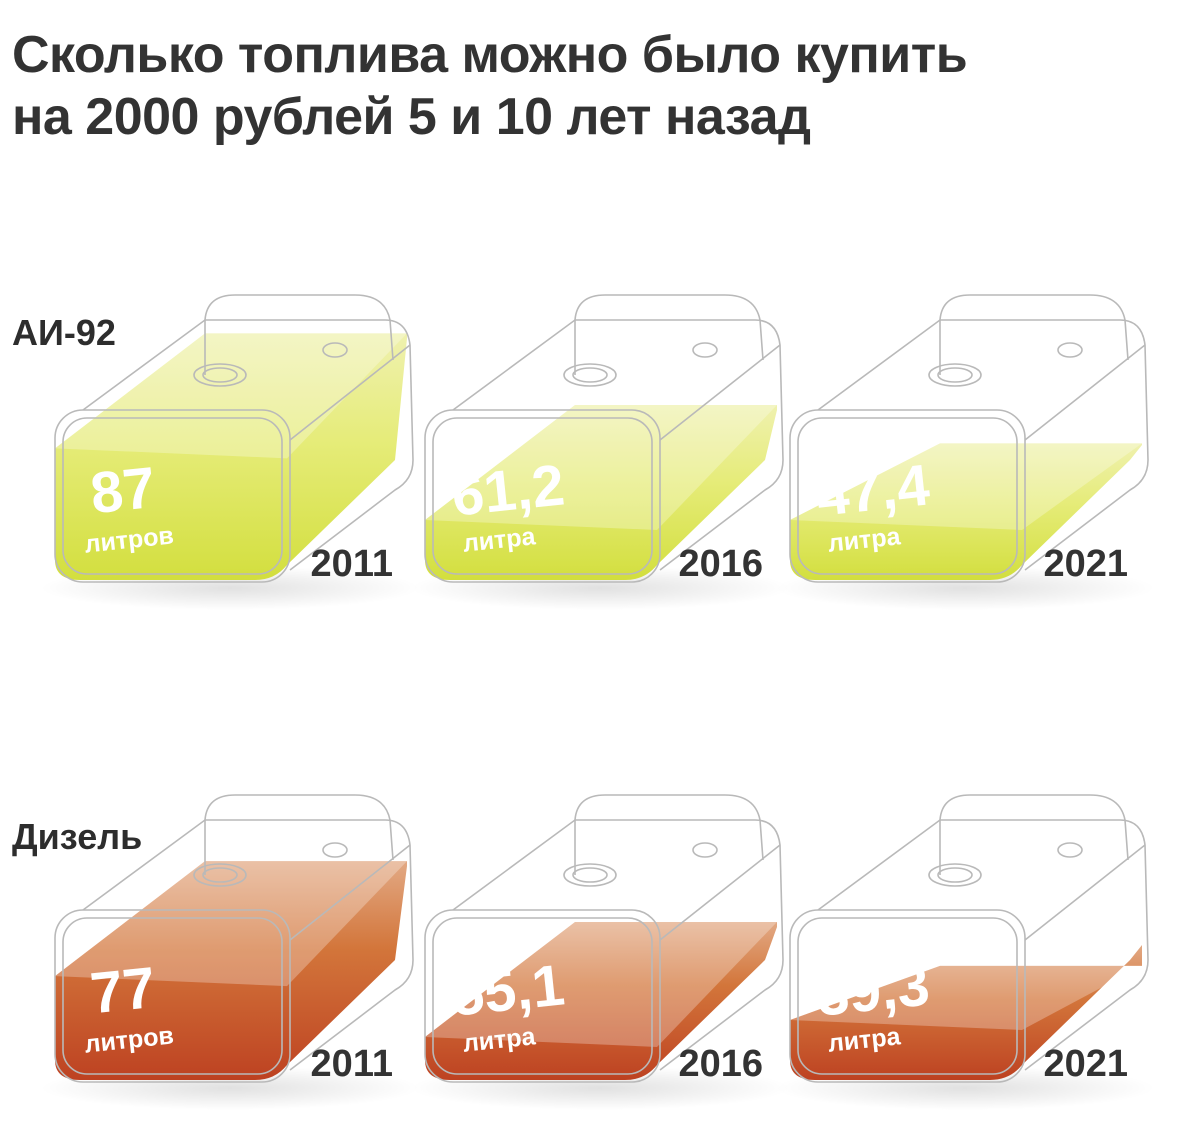  What do you see at coordinates (507, 990) in the screenshot?
I see `value-label: 55,1` at bounding box center [507, 990].